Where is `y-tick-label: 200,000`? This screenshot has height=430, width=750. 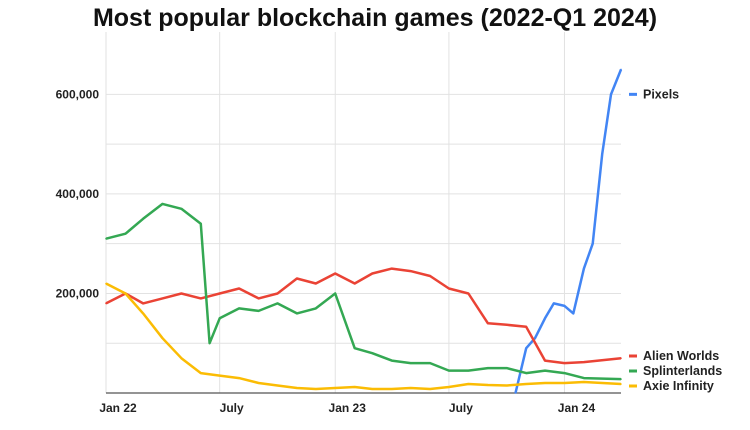
y-tick-label: 200,000 is located at coordinates (78, 293).